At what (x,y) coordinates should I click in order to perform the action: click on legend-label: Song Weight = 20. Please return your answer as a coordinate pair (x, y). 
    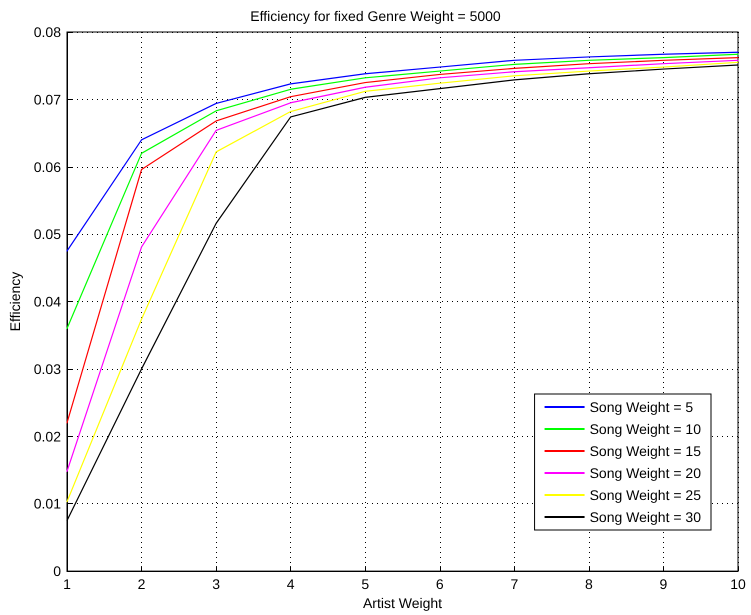
    Looking at the image, I should click on (646, 473).